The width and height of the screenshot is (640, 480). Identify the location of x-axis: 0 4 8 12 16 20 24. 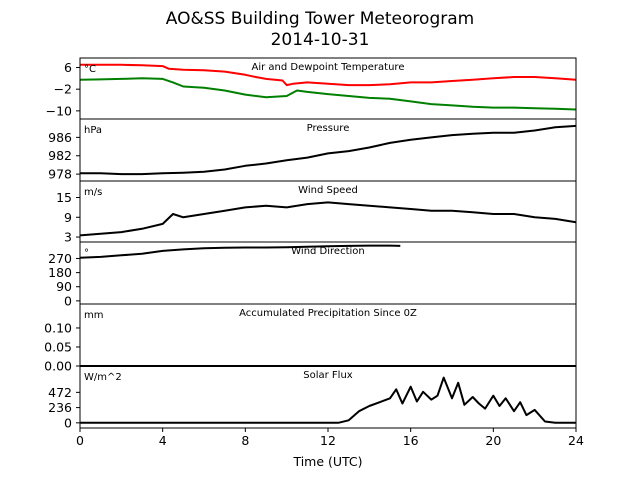
(330, 438).